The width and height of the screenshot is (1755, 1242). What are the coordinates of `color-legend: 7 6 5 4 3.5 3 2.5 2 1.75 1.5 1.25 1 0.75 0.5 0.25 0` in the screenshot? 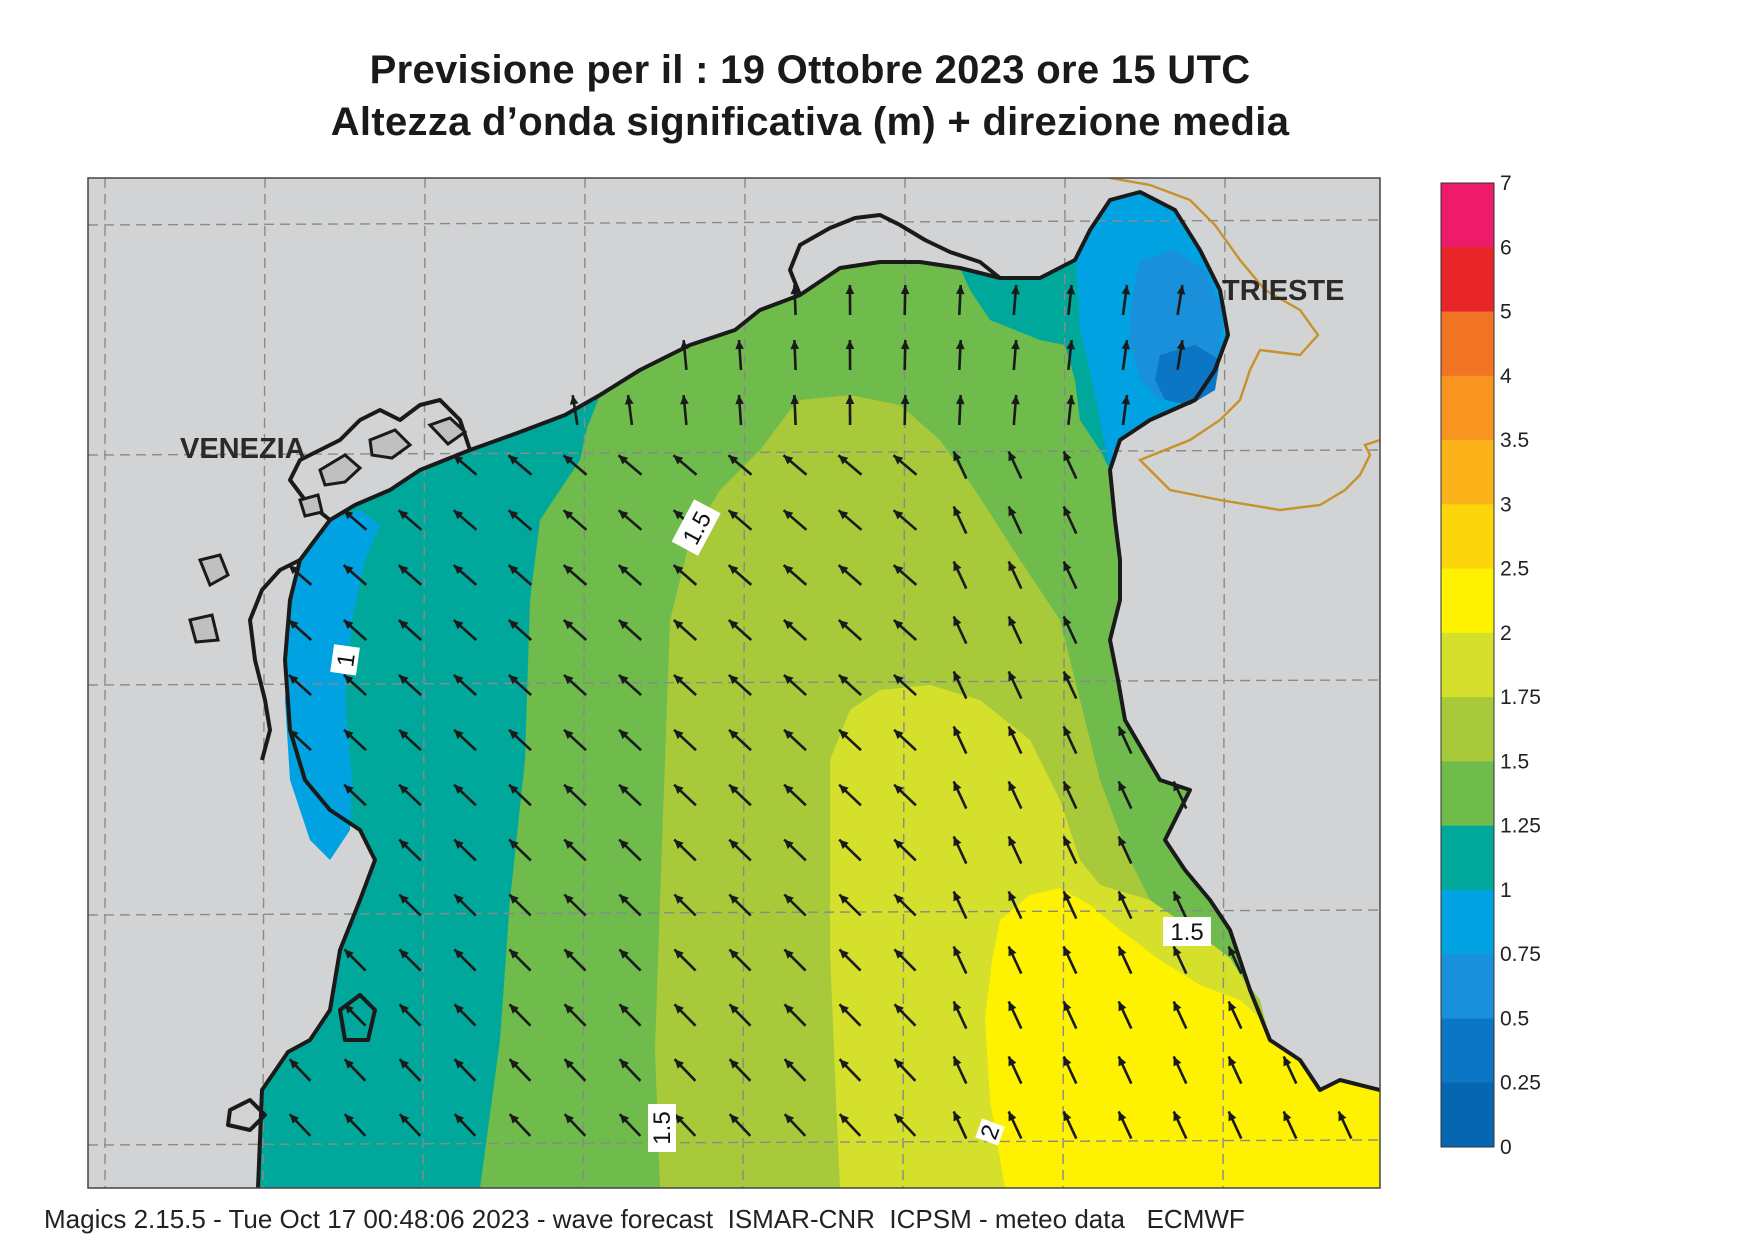 It's located at (1490, 665).